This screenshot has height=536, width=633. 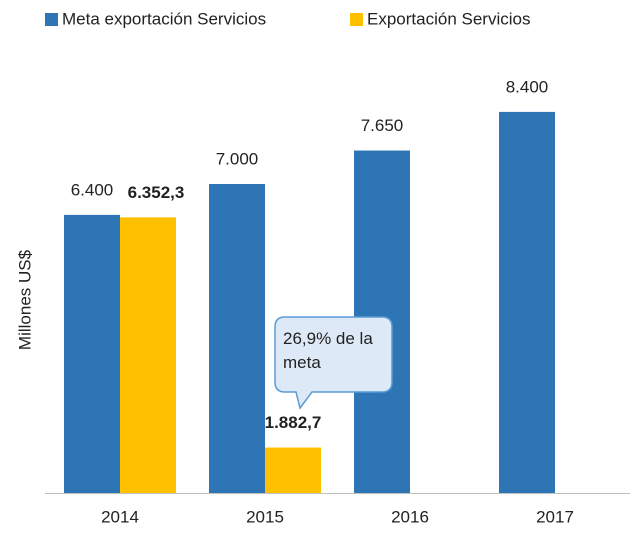 I want to click on annotation: 26,9% de la meta, so click(x=328, y=350).